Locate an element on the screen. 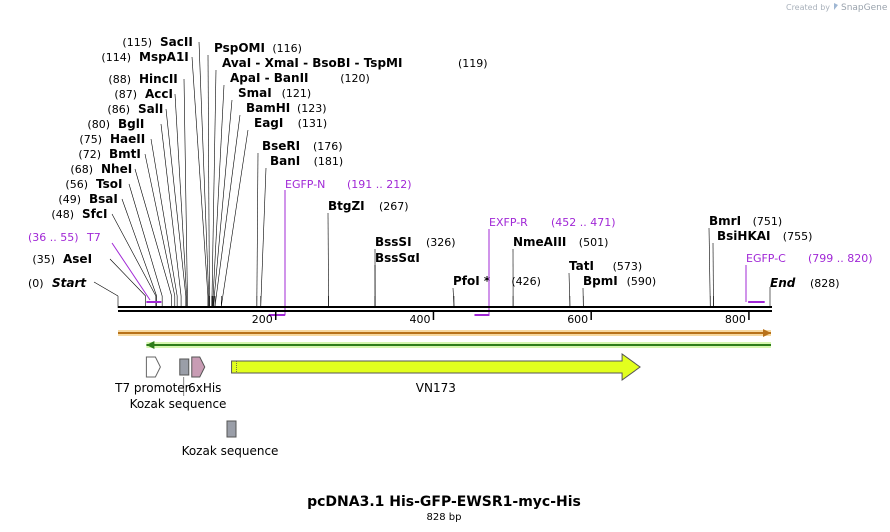  start-marker: (0) Start is located at coordinates (73, 292).